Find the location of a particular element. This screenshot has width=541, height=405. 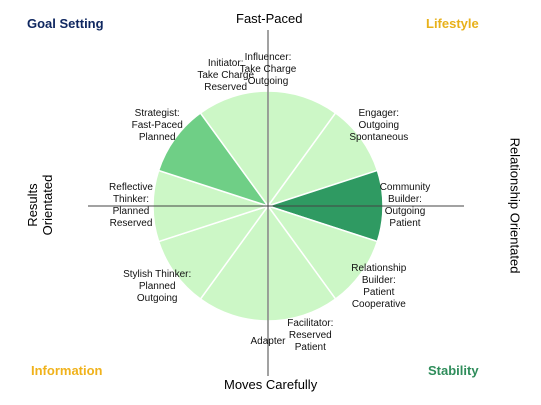

segment-label-line: Adapter is located at coordinates (268, 341).